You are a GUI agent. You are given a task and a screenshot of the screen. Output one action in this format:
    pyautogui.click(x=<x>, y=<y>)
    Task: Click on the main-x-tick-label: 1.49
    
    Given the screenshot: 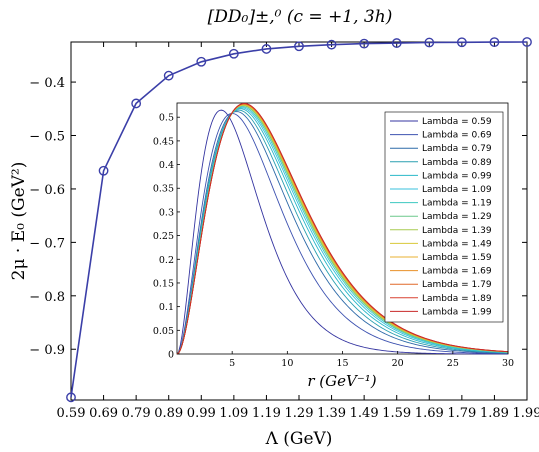 What is the action you would take?
    pyautogui.click(x=364, y=413)
    